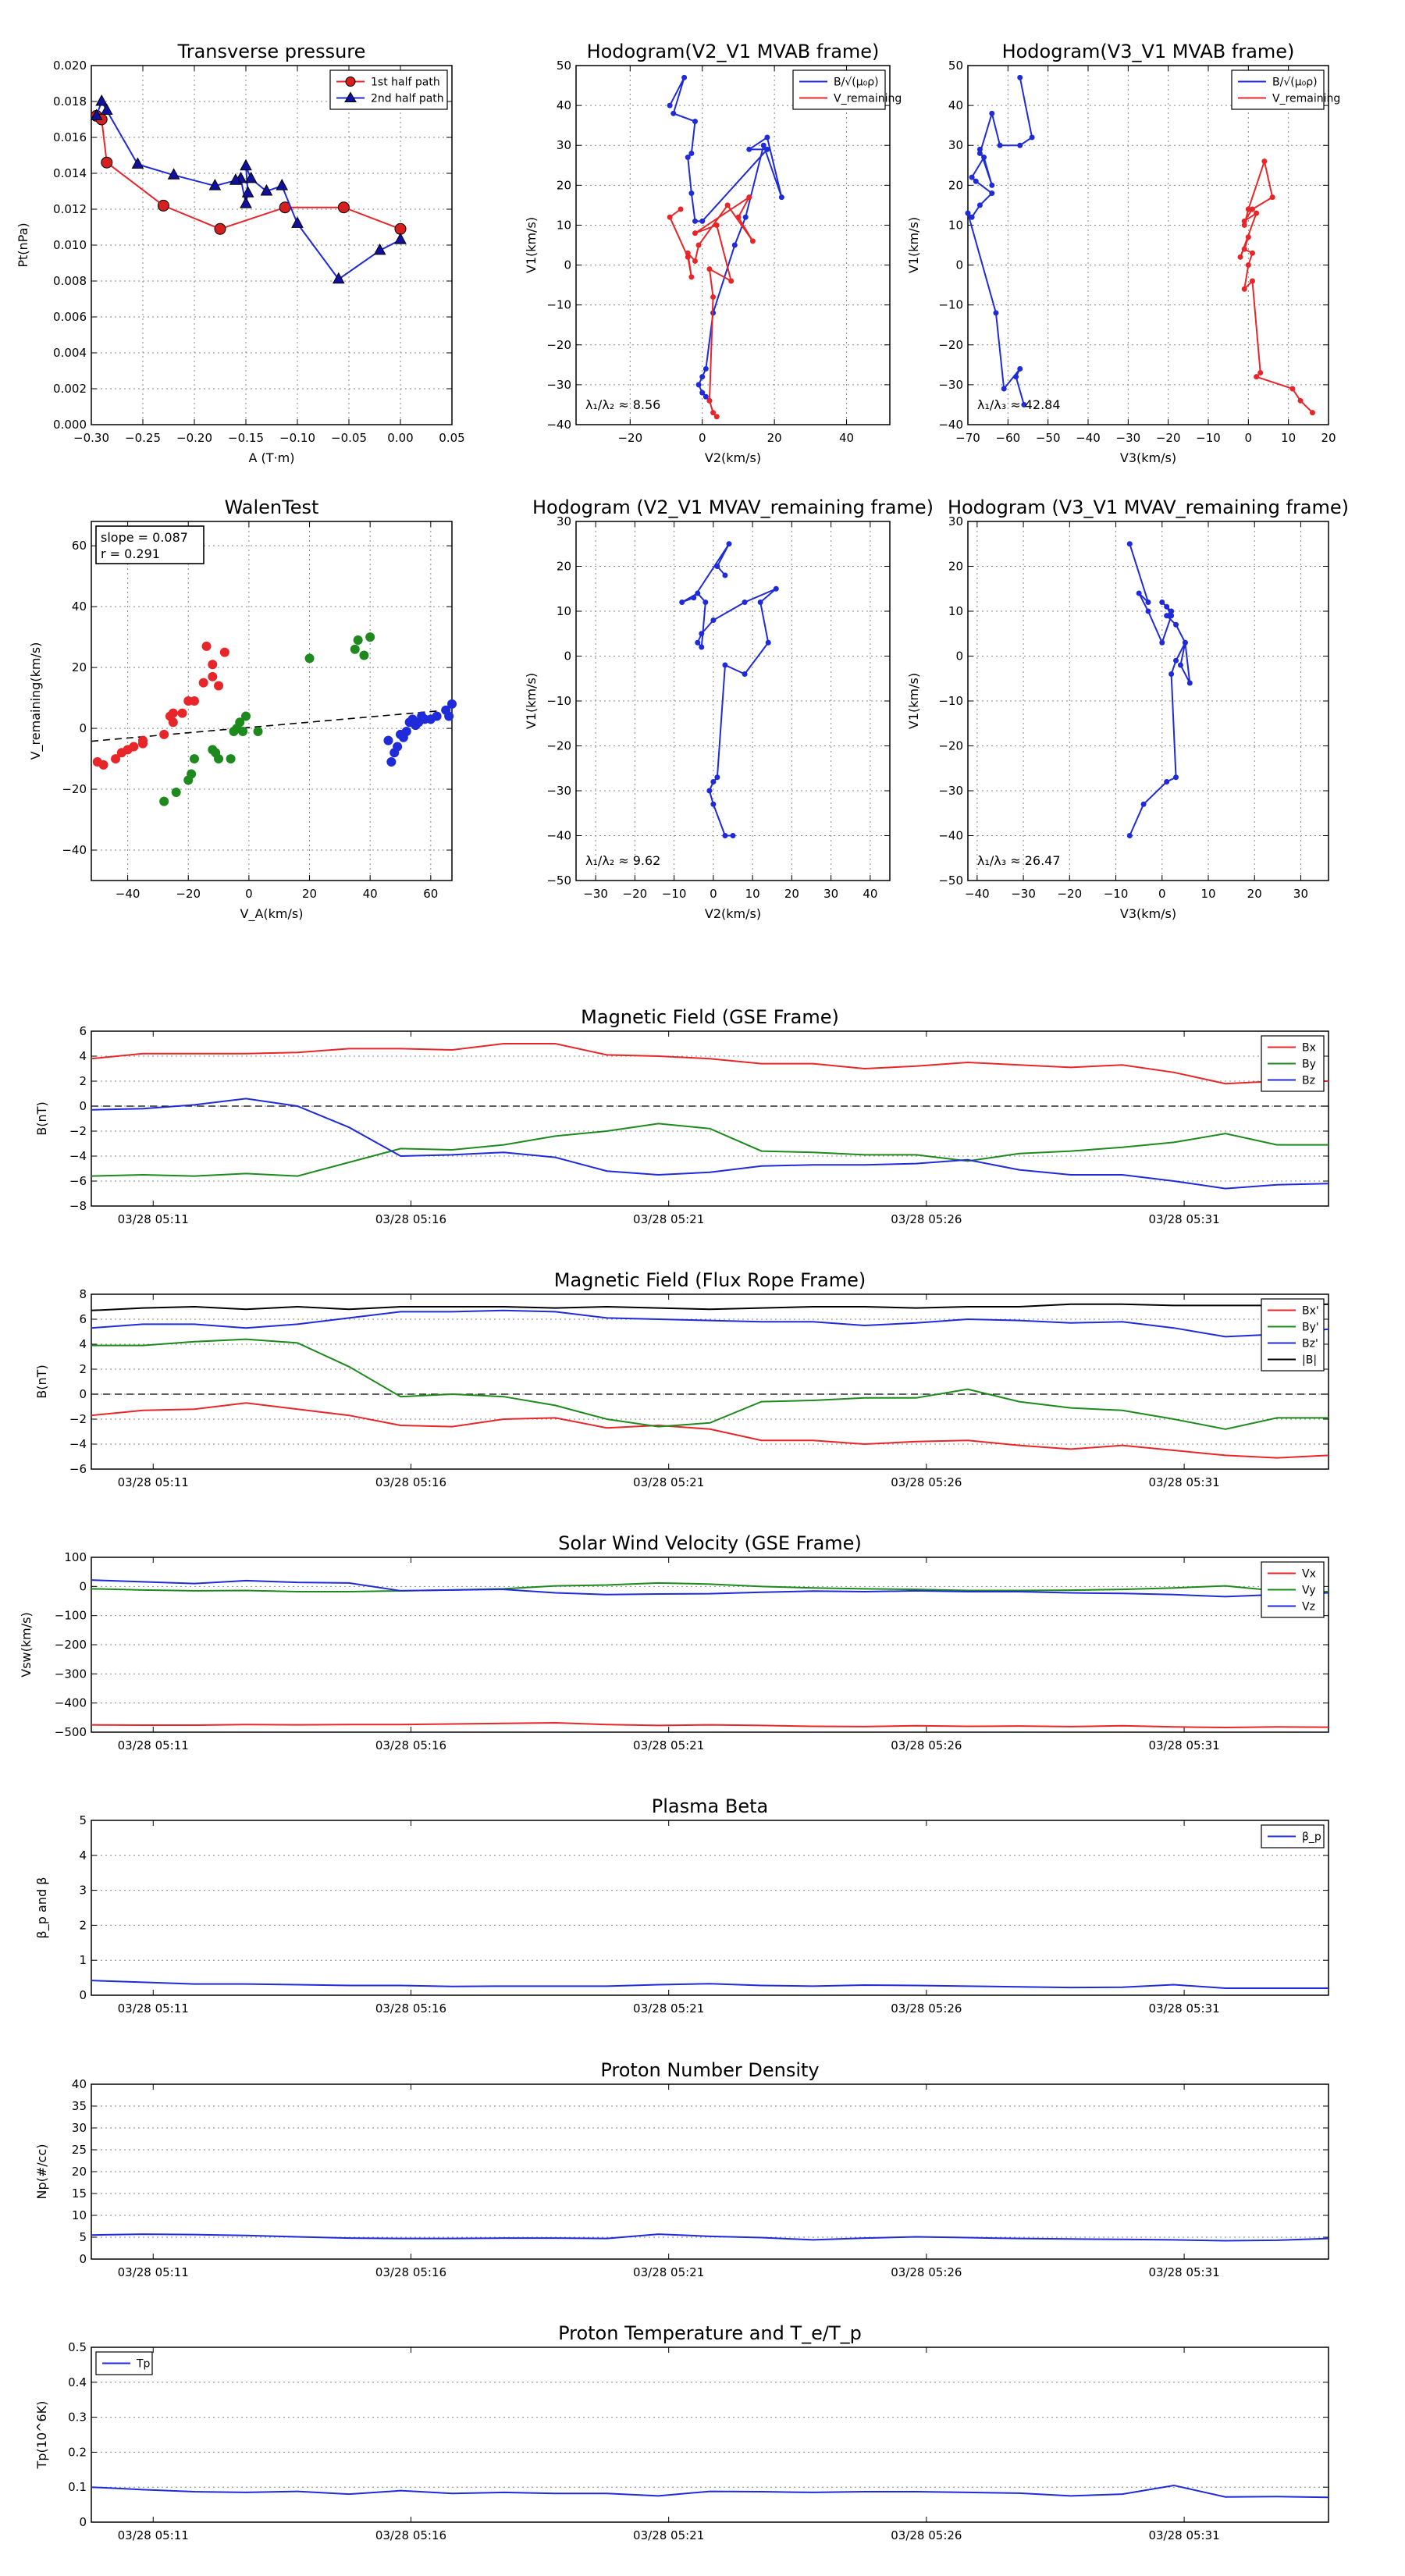 The height and width of the screenshot is (2576, 1405). What do you see at coordinates (710, 1806) in the screenshot?
I see `chart-title: Plasma Beta` at bounding box center [710, 1806].